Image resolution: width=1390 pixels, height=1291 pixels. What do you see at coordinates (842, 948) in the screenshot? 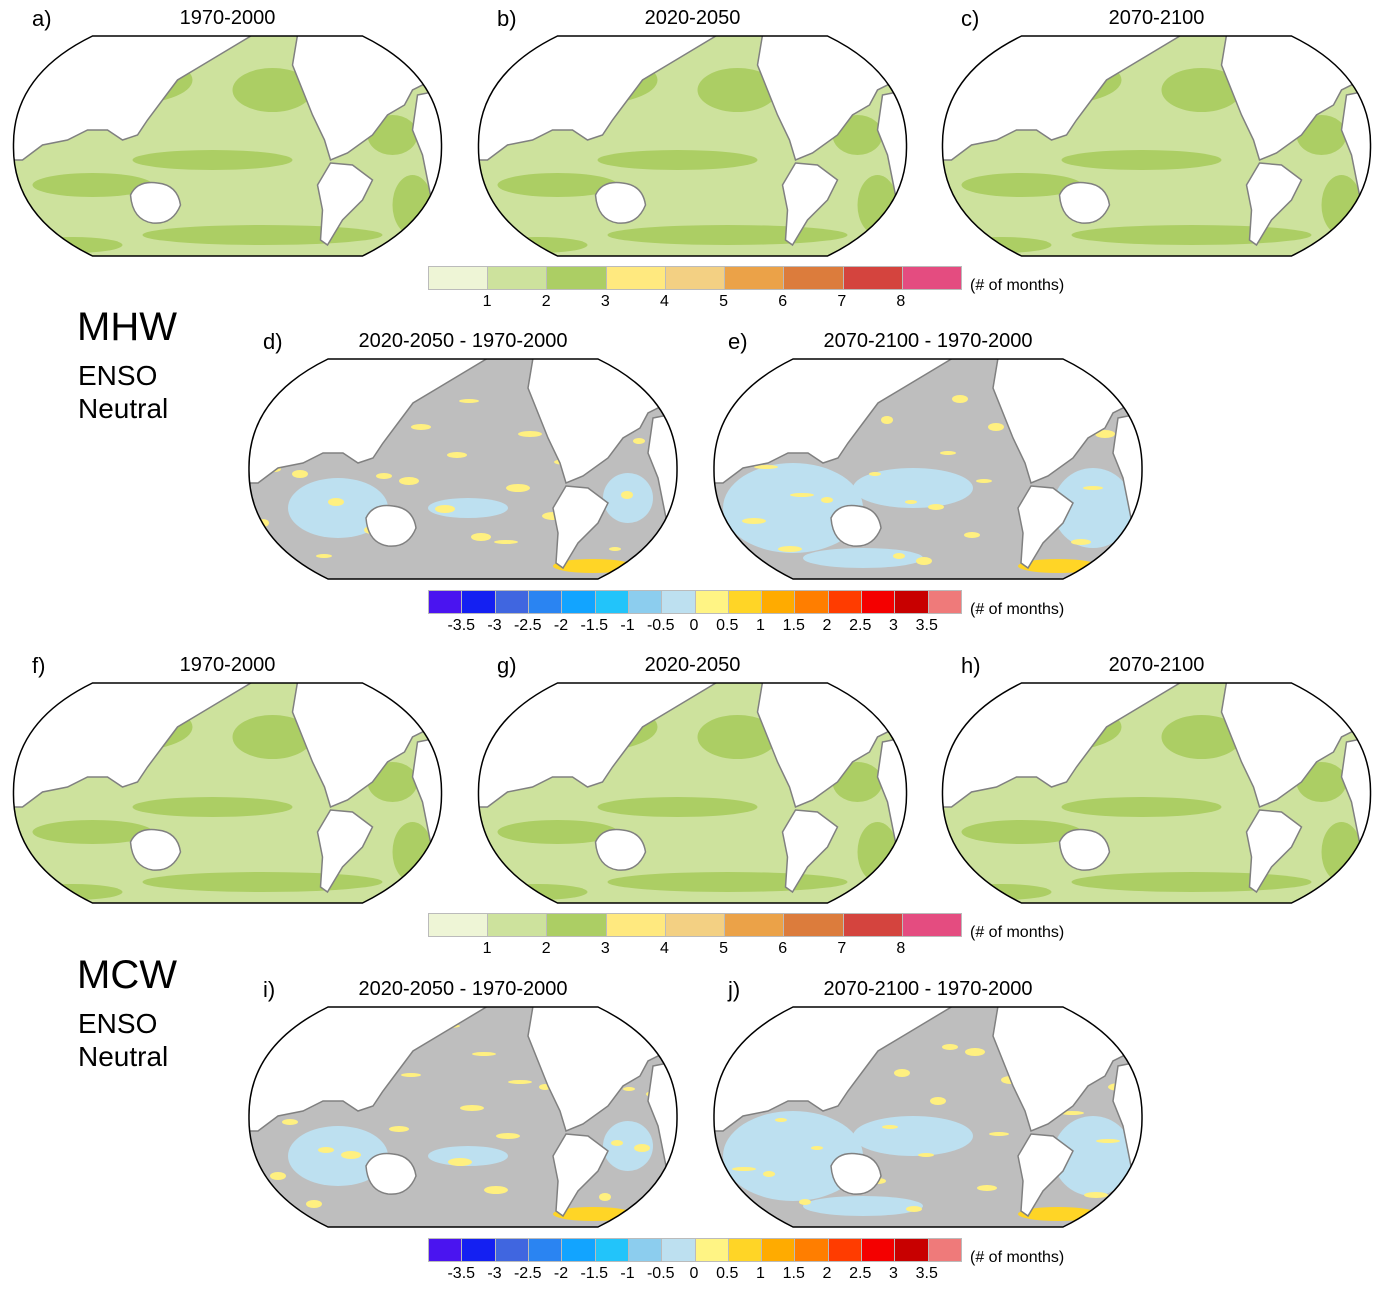
I see `colorbar-tick: 7` at bounding box center [842, 948].